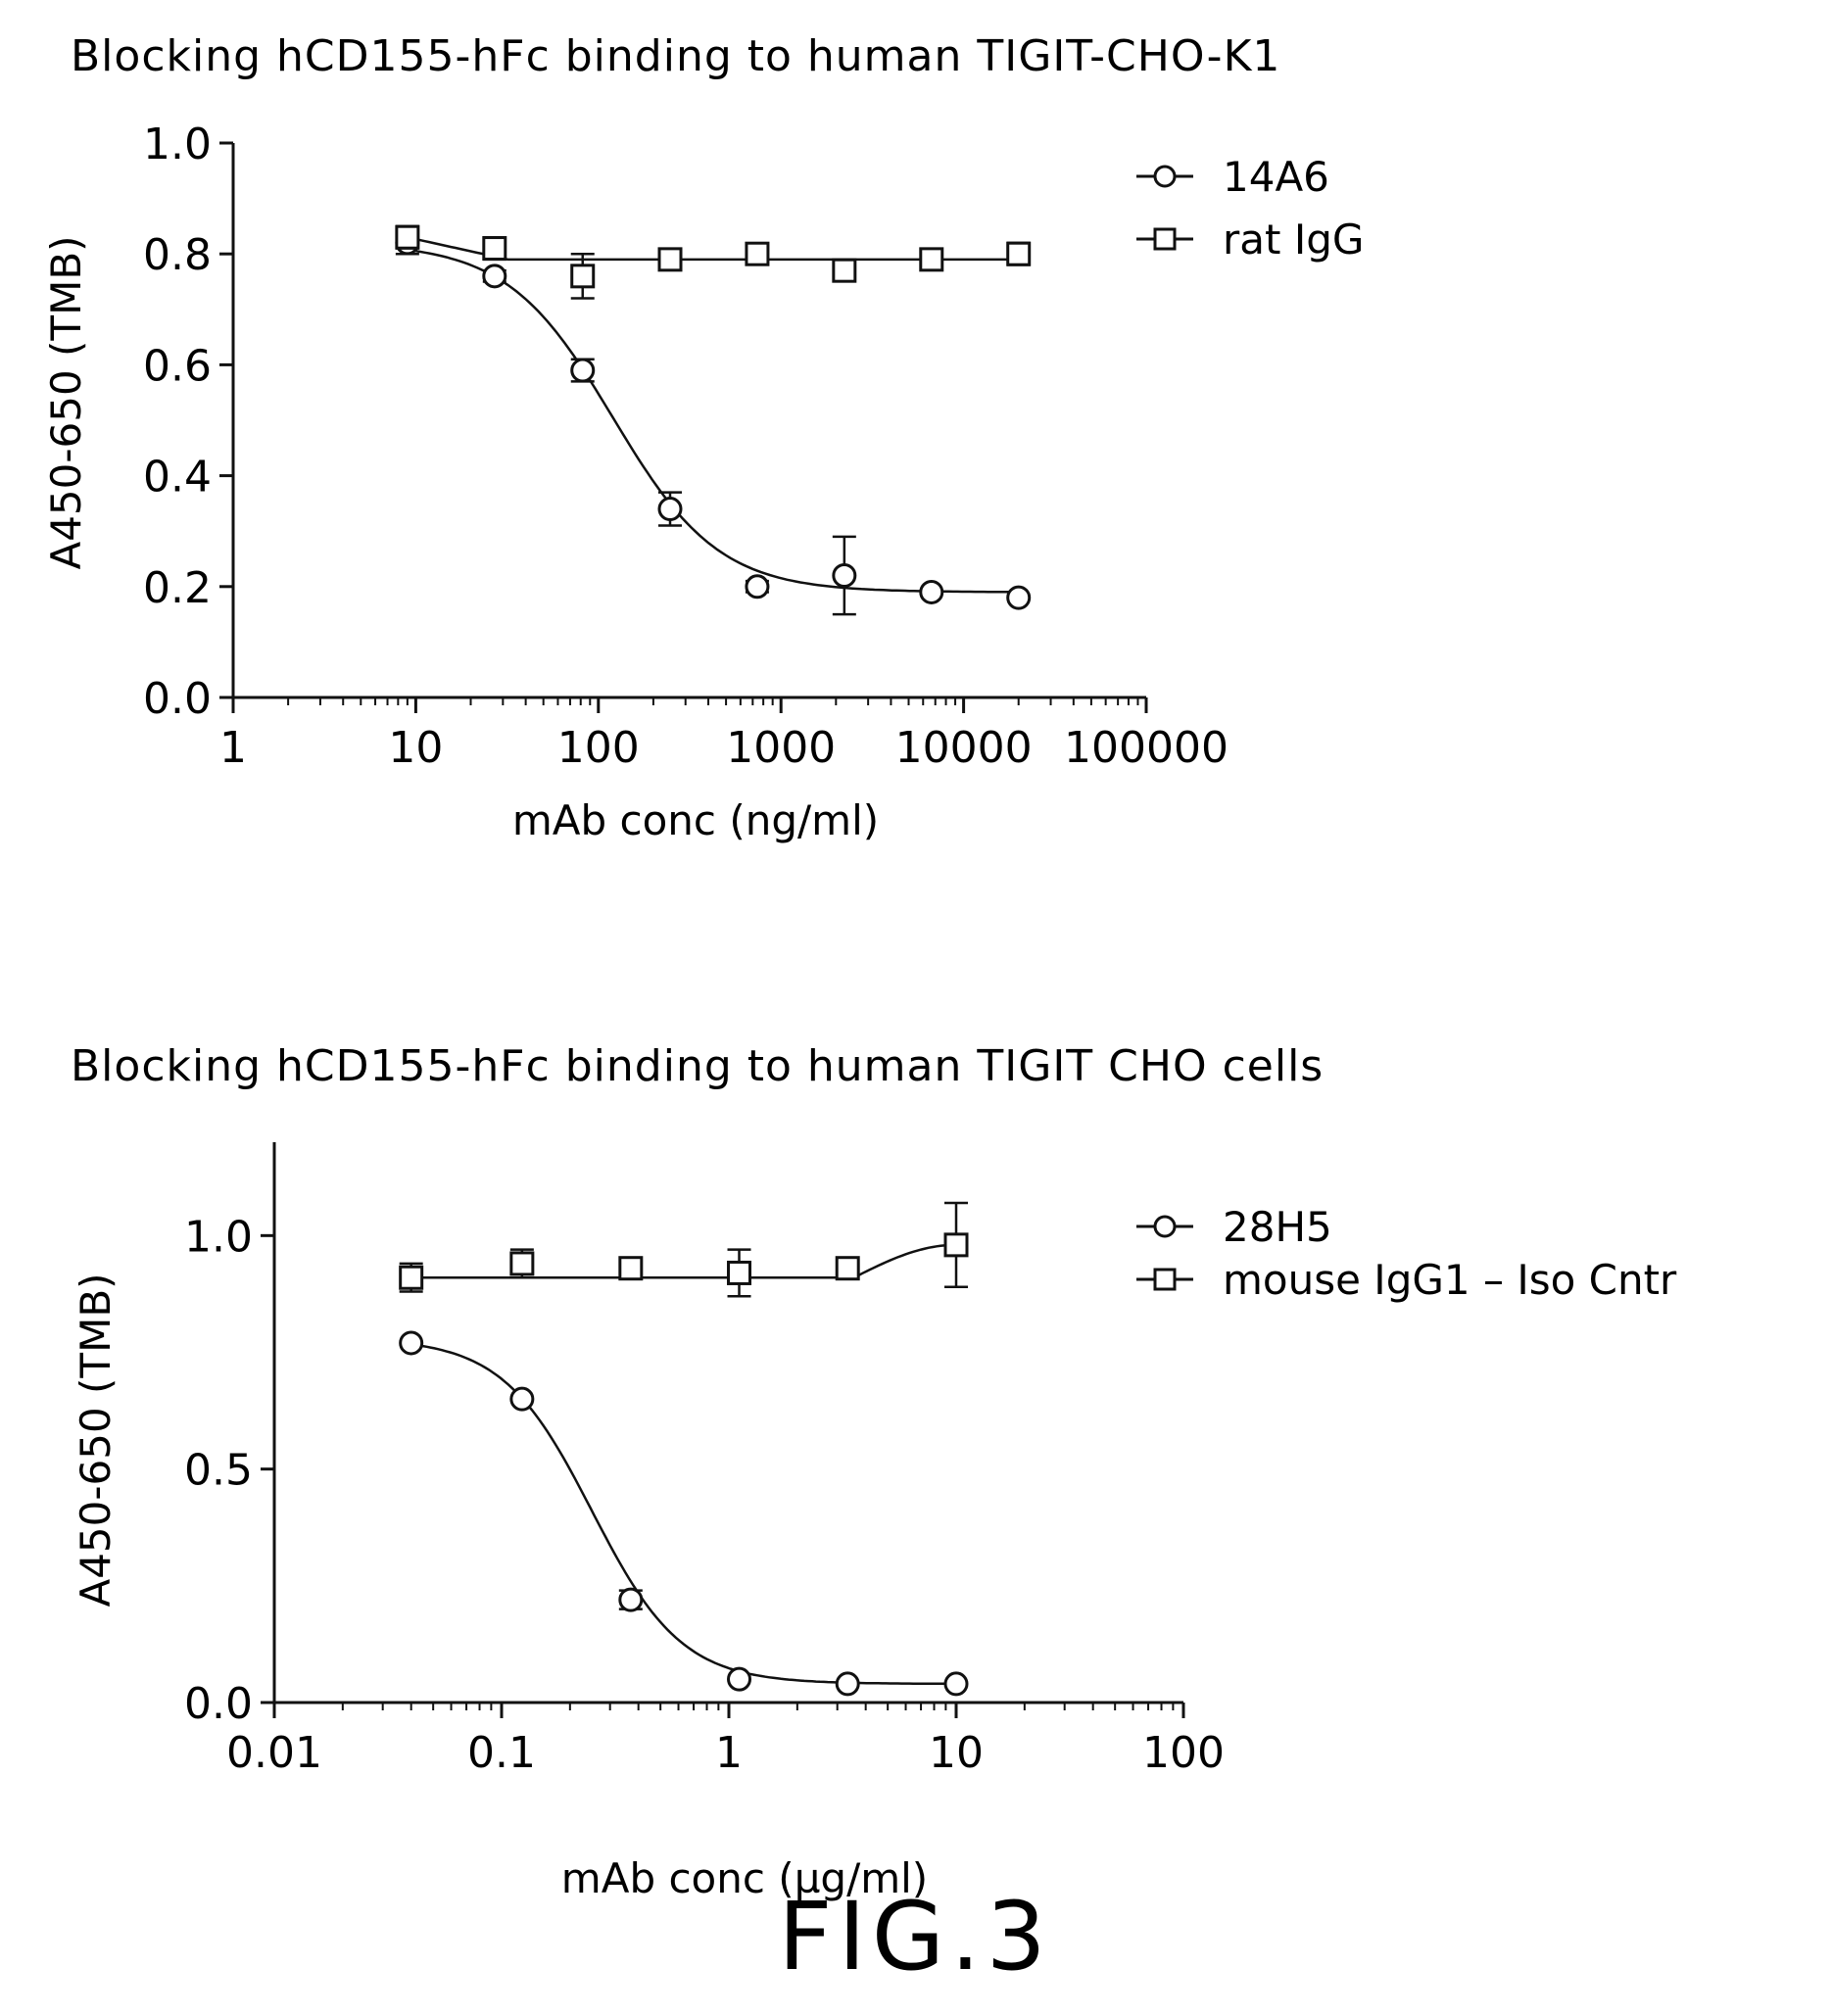 This screenshot has width=1831, height=2016. I want to click on x-tick-label: 10000, so click(964, 748).